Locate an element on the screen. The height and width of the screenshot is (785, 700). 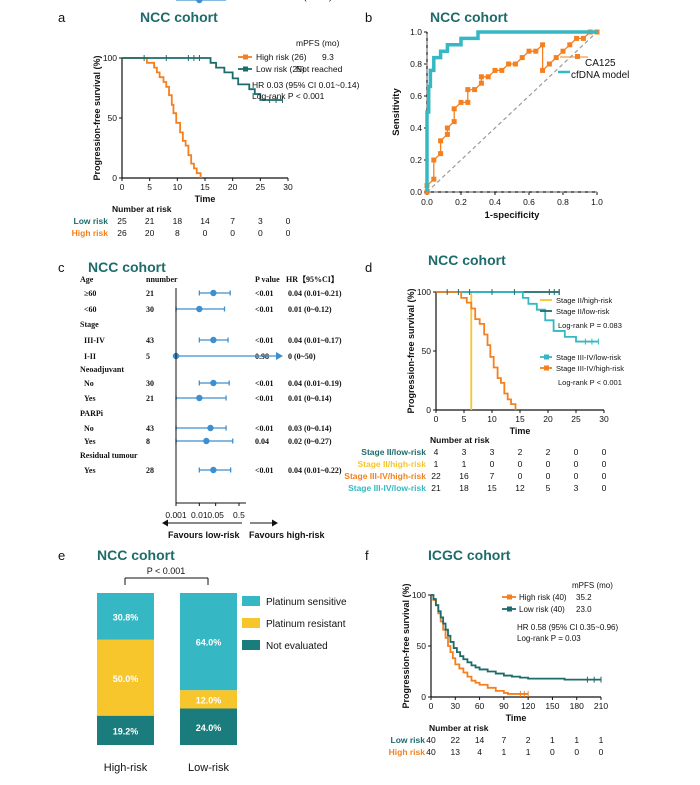
y-tick-label: 50 is located at coordinates (422, 646).